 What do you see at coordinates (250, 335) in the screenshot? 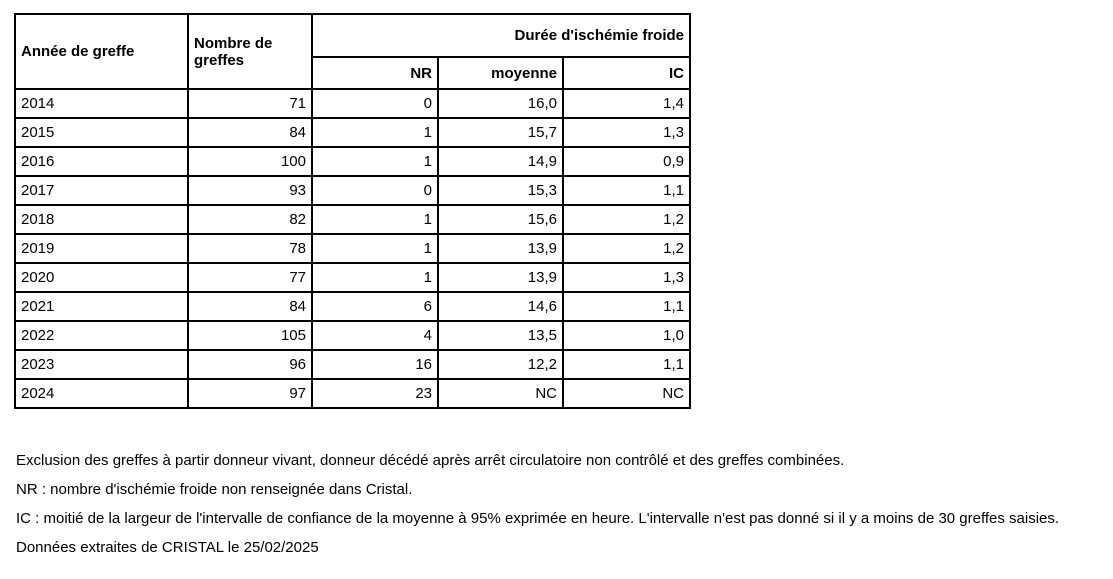
I see `cell-count: 105` at bounding box center [250, 335].